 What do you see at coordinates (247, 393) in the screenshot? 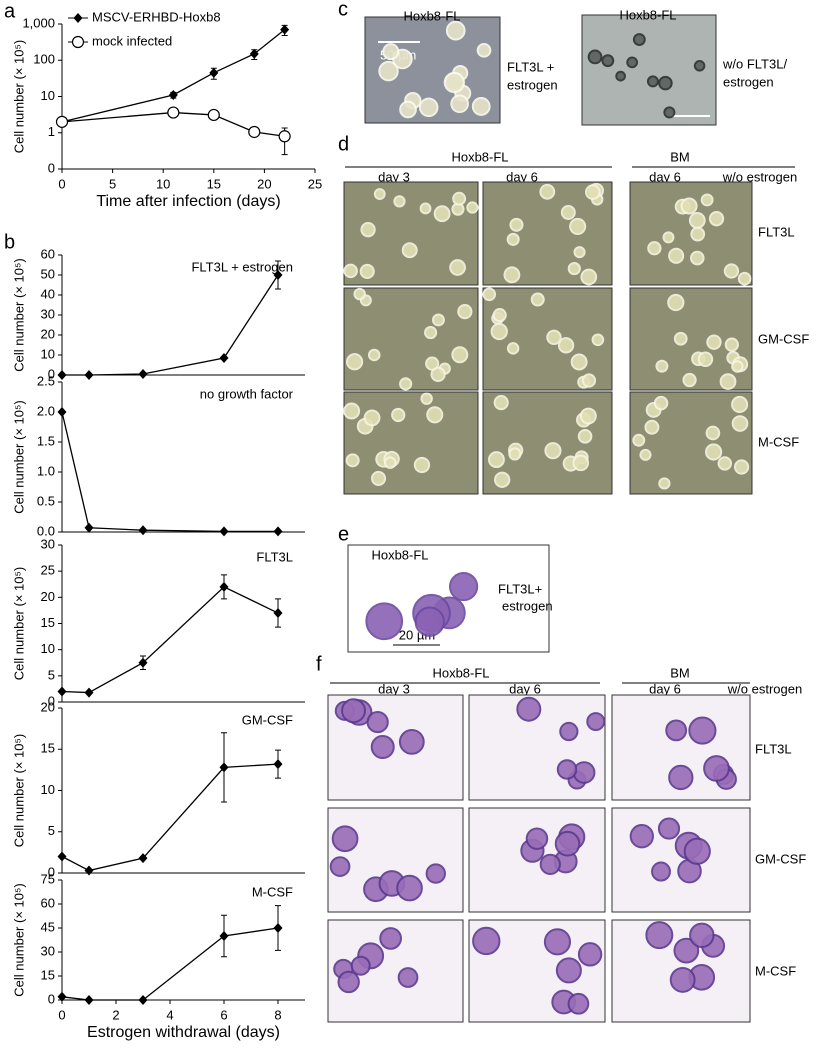
I see `annotation: no growth factor` at bounding box center [247, 393].